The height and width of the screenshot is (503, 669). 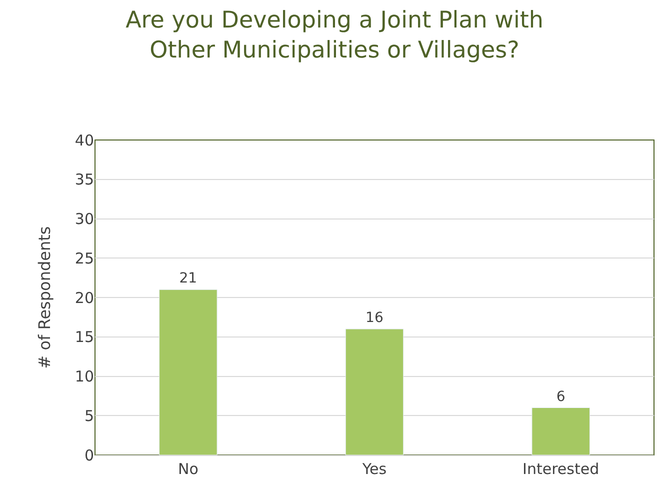 What do you see at coordinates (374, 469) in the screenshot?
I see `x-tick-label: Yes` at bounding box center [374, 469].